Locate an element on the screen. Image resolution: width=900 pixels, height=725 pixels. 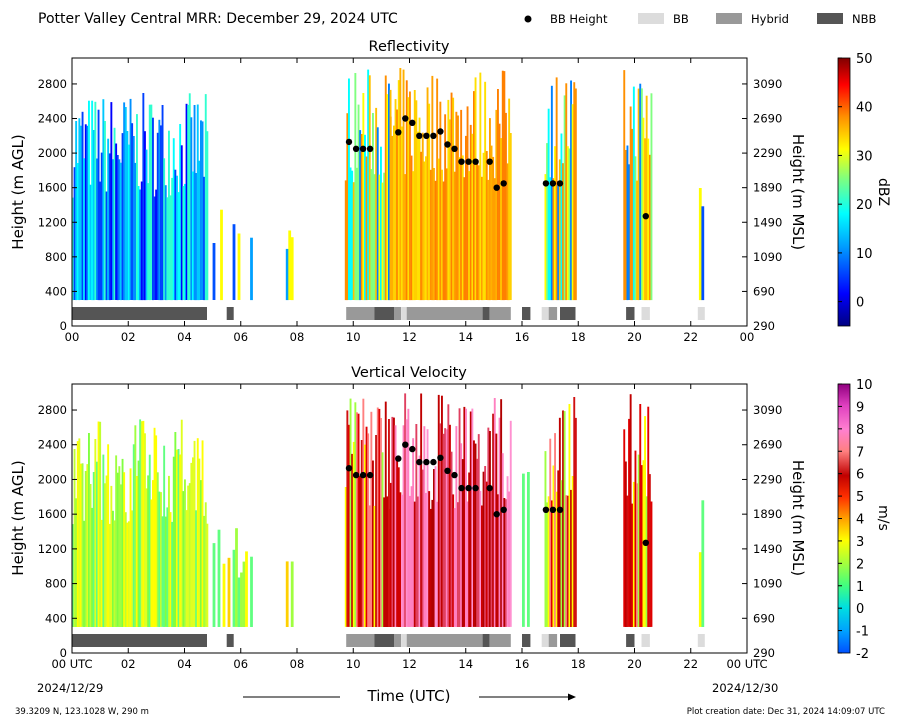
legend-swatch-nbb is located at coordinates (830, 18).